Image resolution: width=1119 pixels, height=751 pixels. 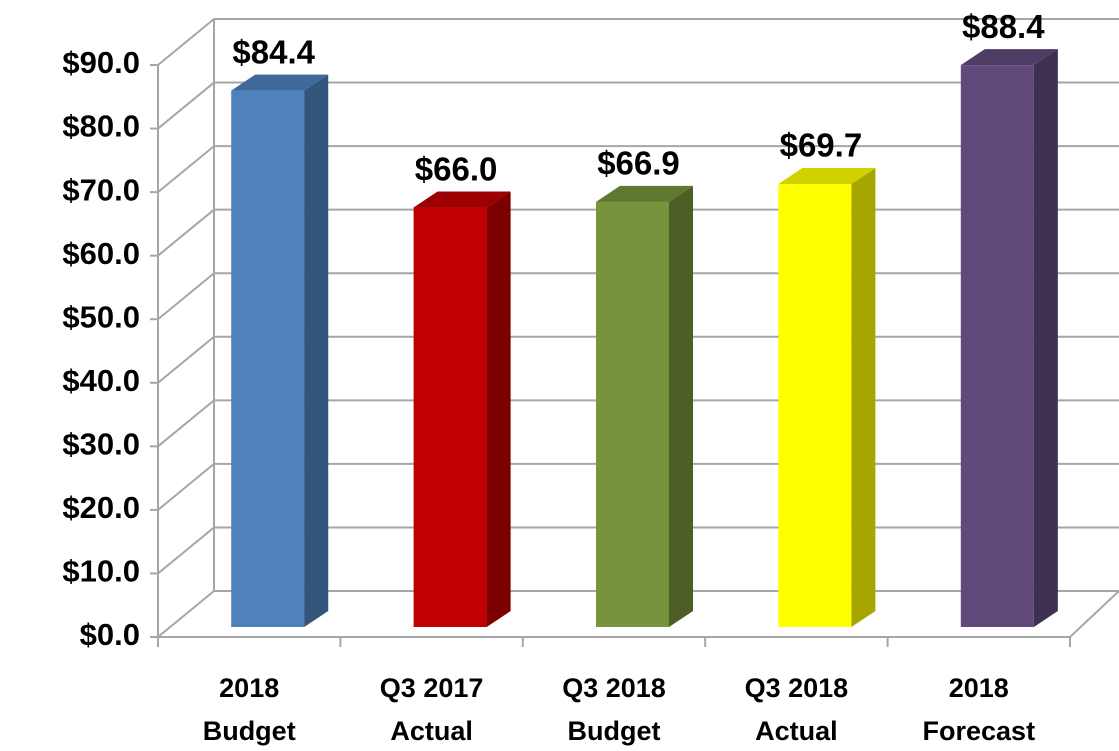 What do you see at coordinates (638, 163) in the screenshot?
I see `value-label: $66.9` at bounding box center [638, 163].